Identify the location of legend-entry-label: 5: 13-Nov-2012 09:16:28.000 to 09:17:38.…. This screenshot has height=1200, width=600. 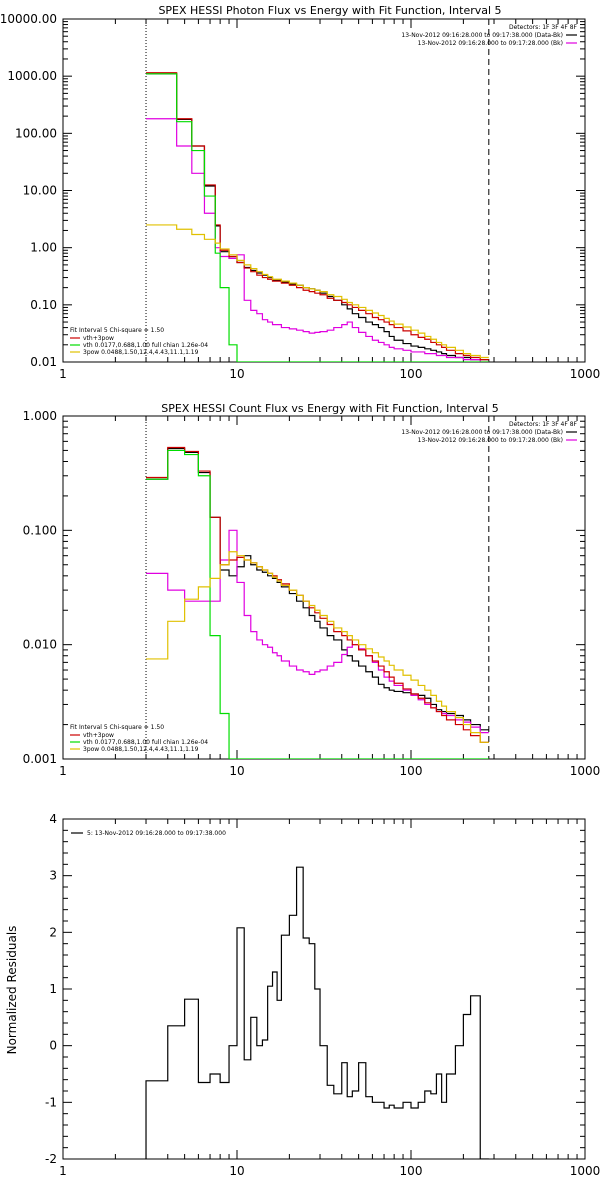
(156, 833).